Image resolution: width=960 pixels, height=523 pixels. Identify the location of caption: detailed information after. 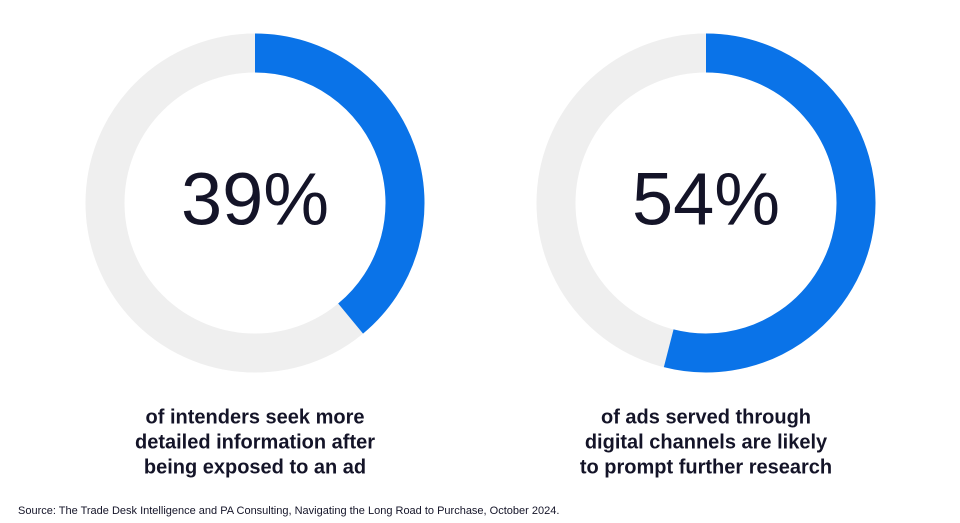
(255, 442).